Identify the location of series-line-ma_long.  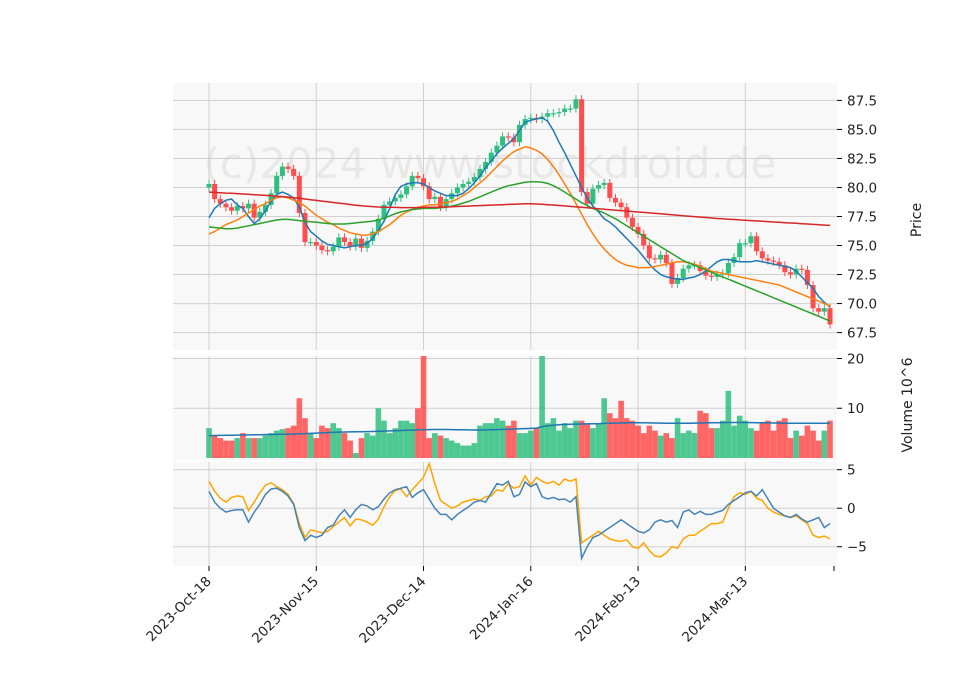
(519, 251).